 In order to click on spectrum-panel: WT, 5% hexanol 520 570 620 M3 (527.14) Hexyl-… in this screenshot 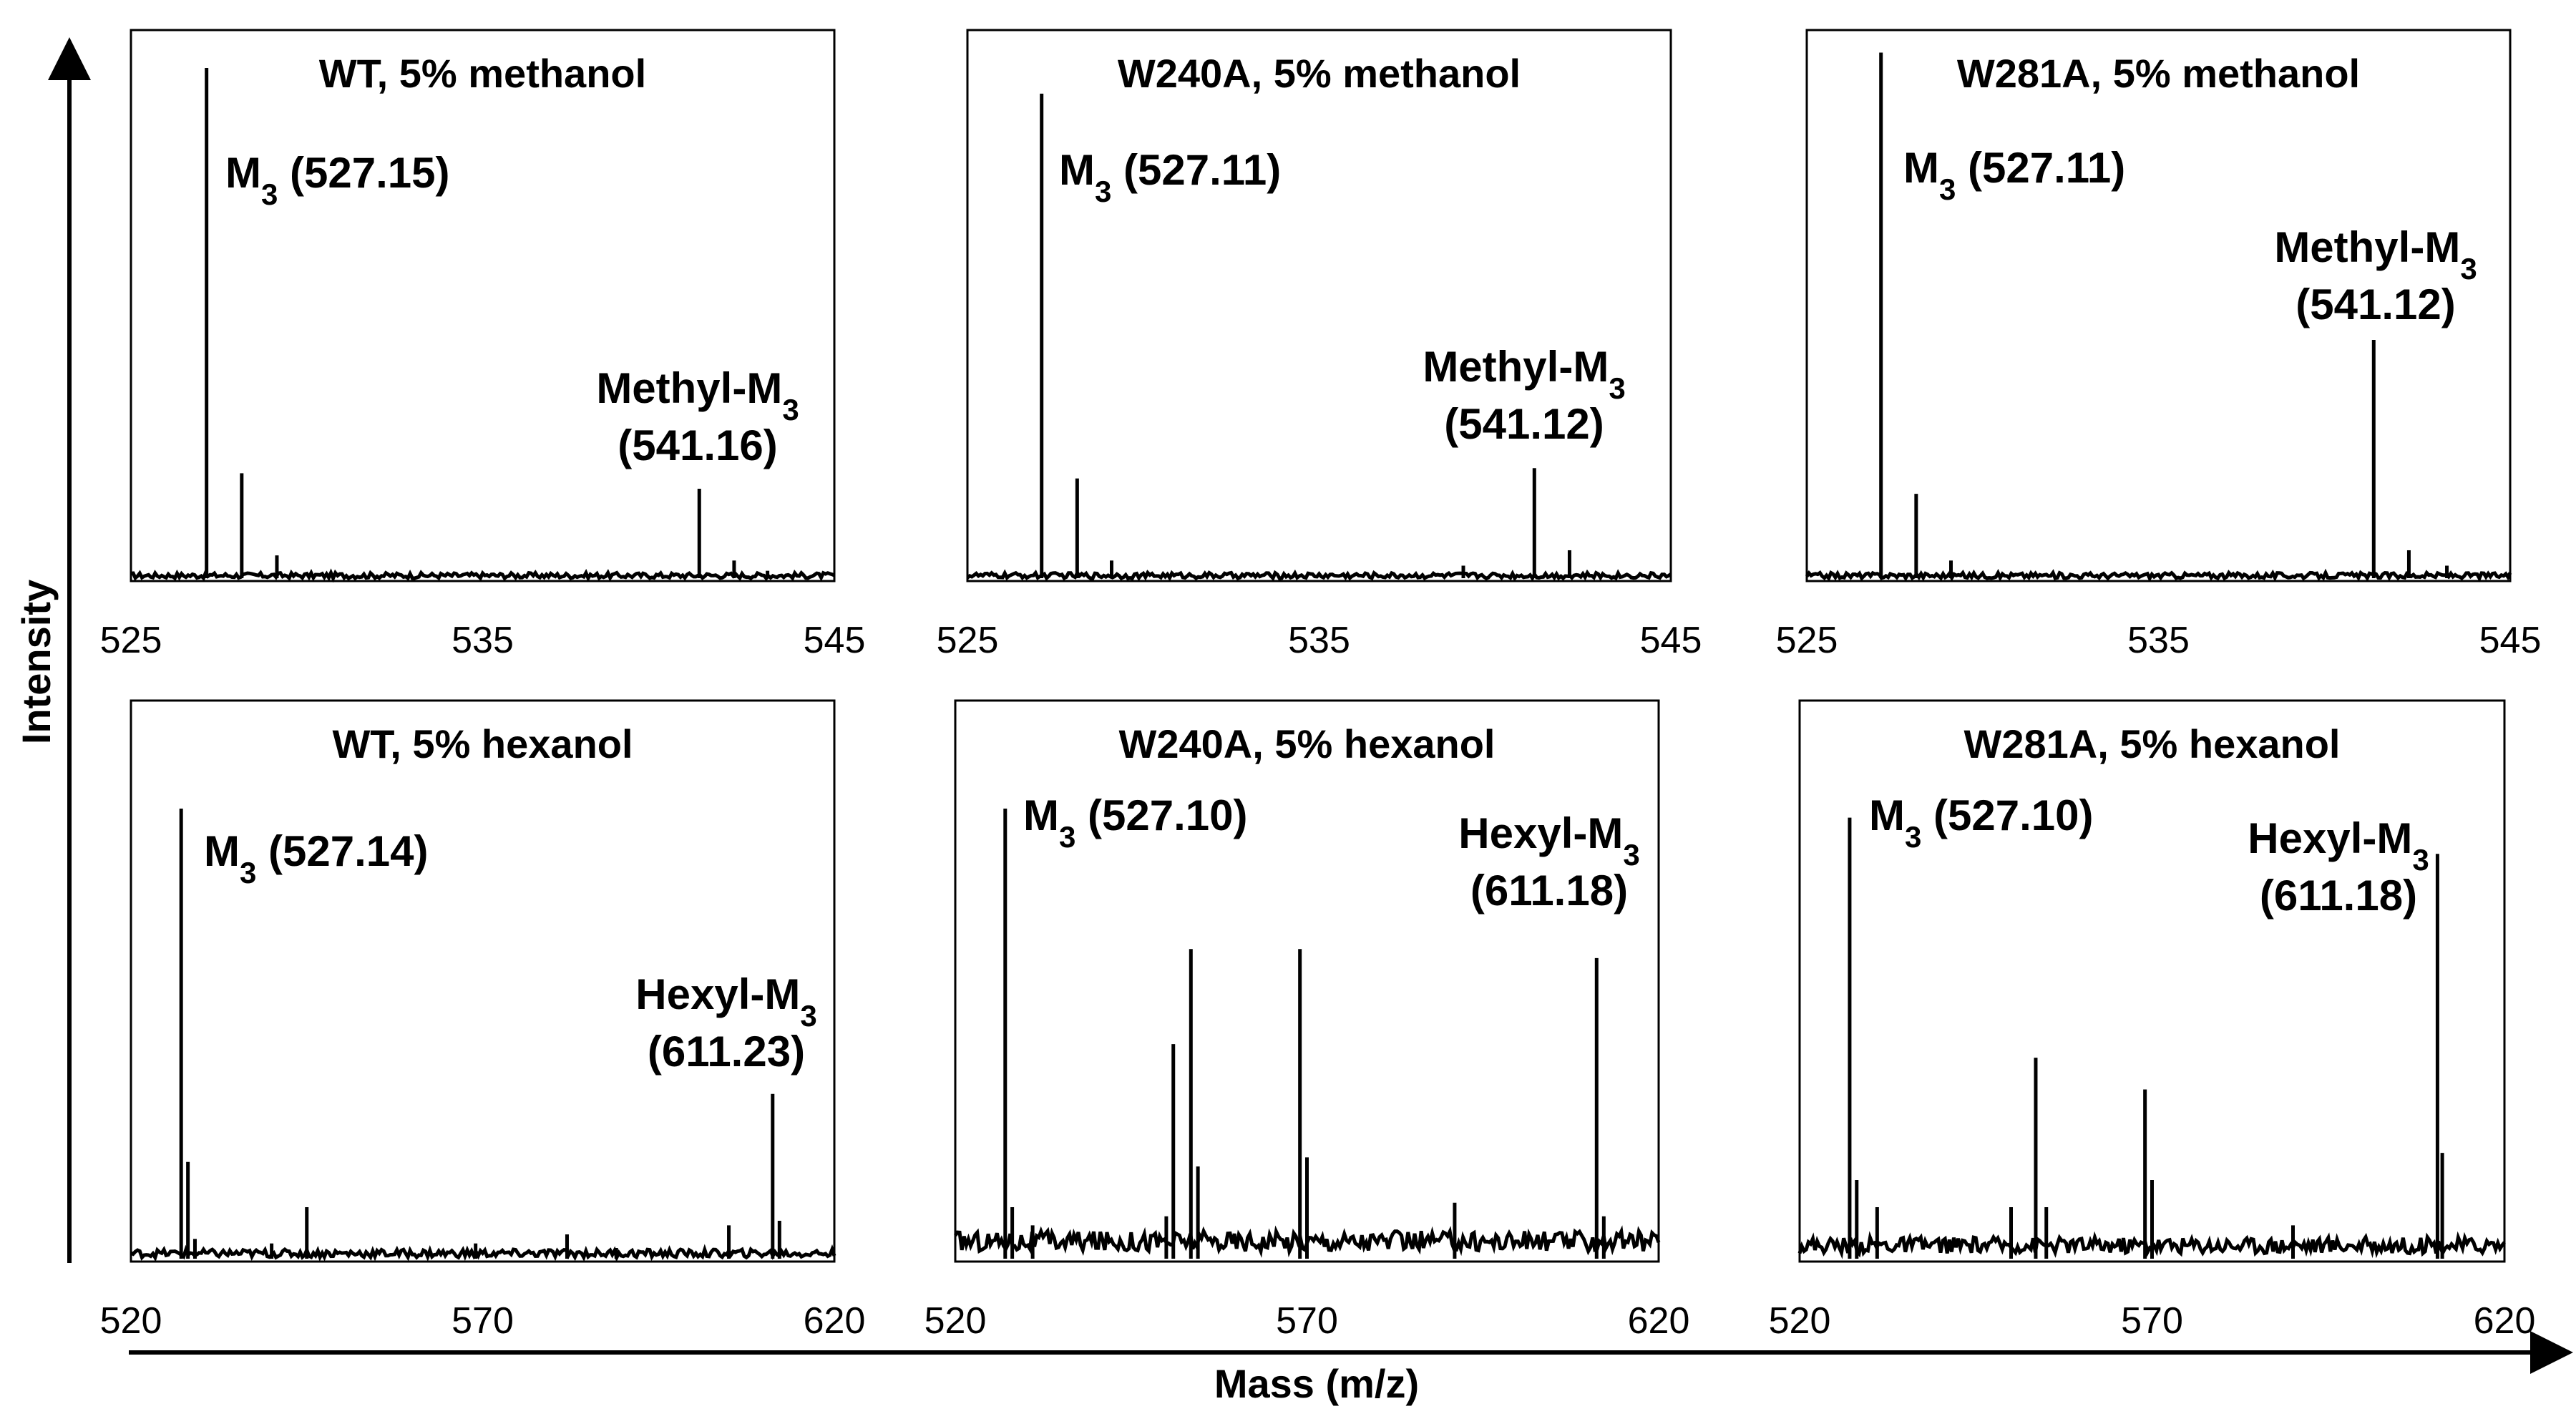, I will do `click(483, 1021)`.